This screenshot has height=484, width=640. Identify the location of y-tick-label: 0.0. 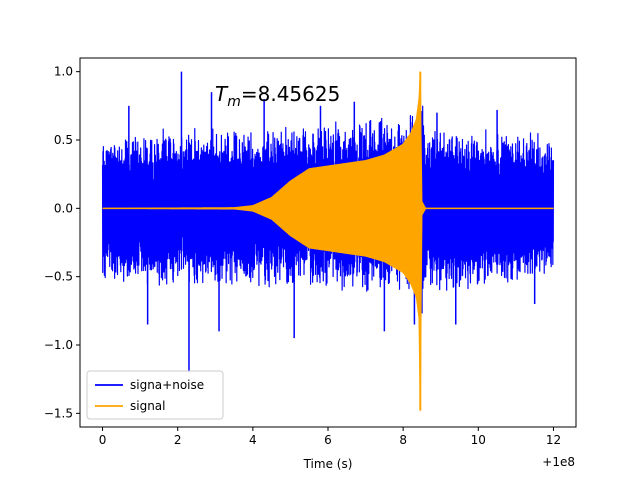
(63, 208).